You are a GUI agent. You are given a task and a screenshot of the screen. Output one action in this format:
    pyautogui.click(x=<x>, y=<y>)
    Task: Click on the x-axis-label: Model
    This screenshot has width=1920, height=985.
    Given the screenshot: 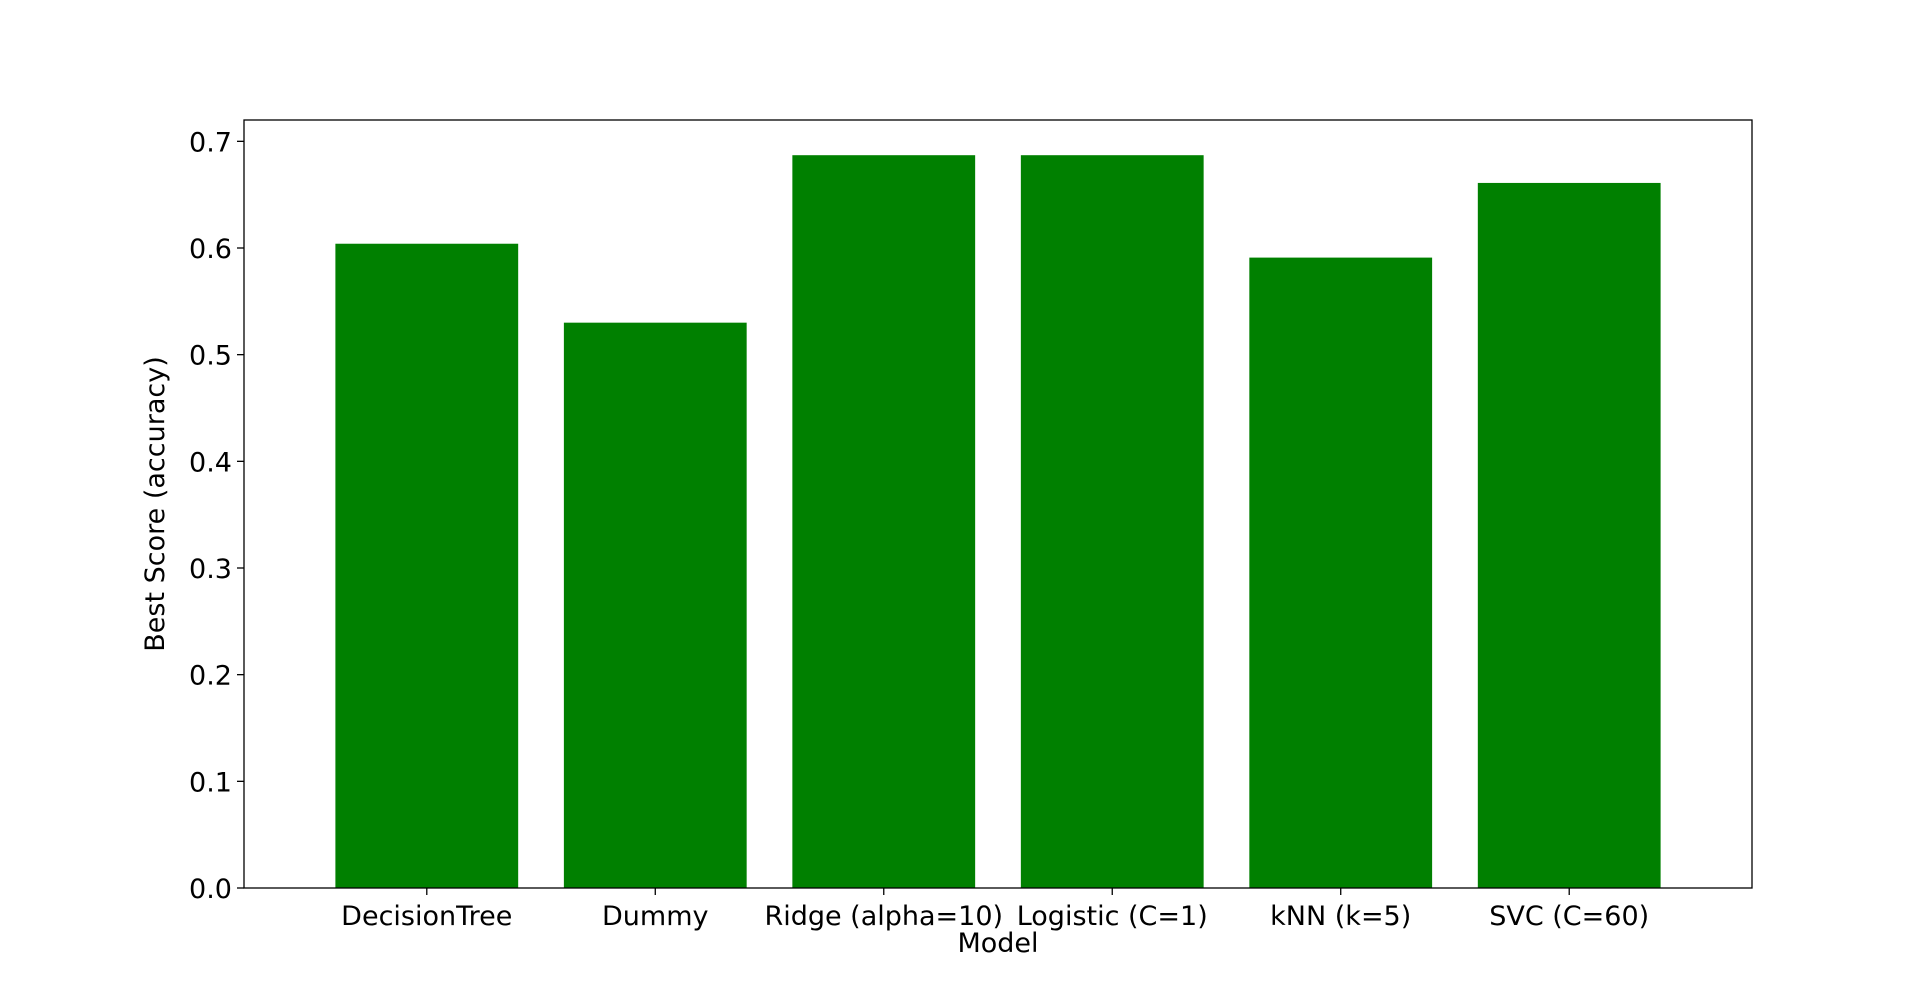 What is the action you would take?
    pyautogui.click(x=997, y=943)
    